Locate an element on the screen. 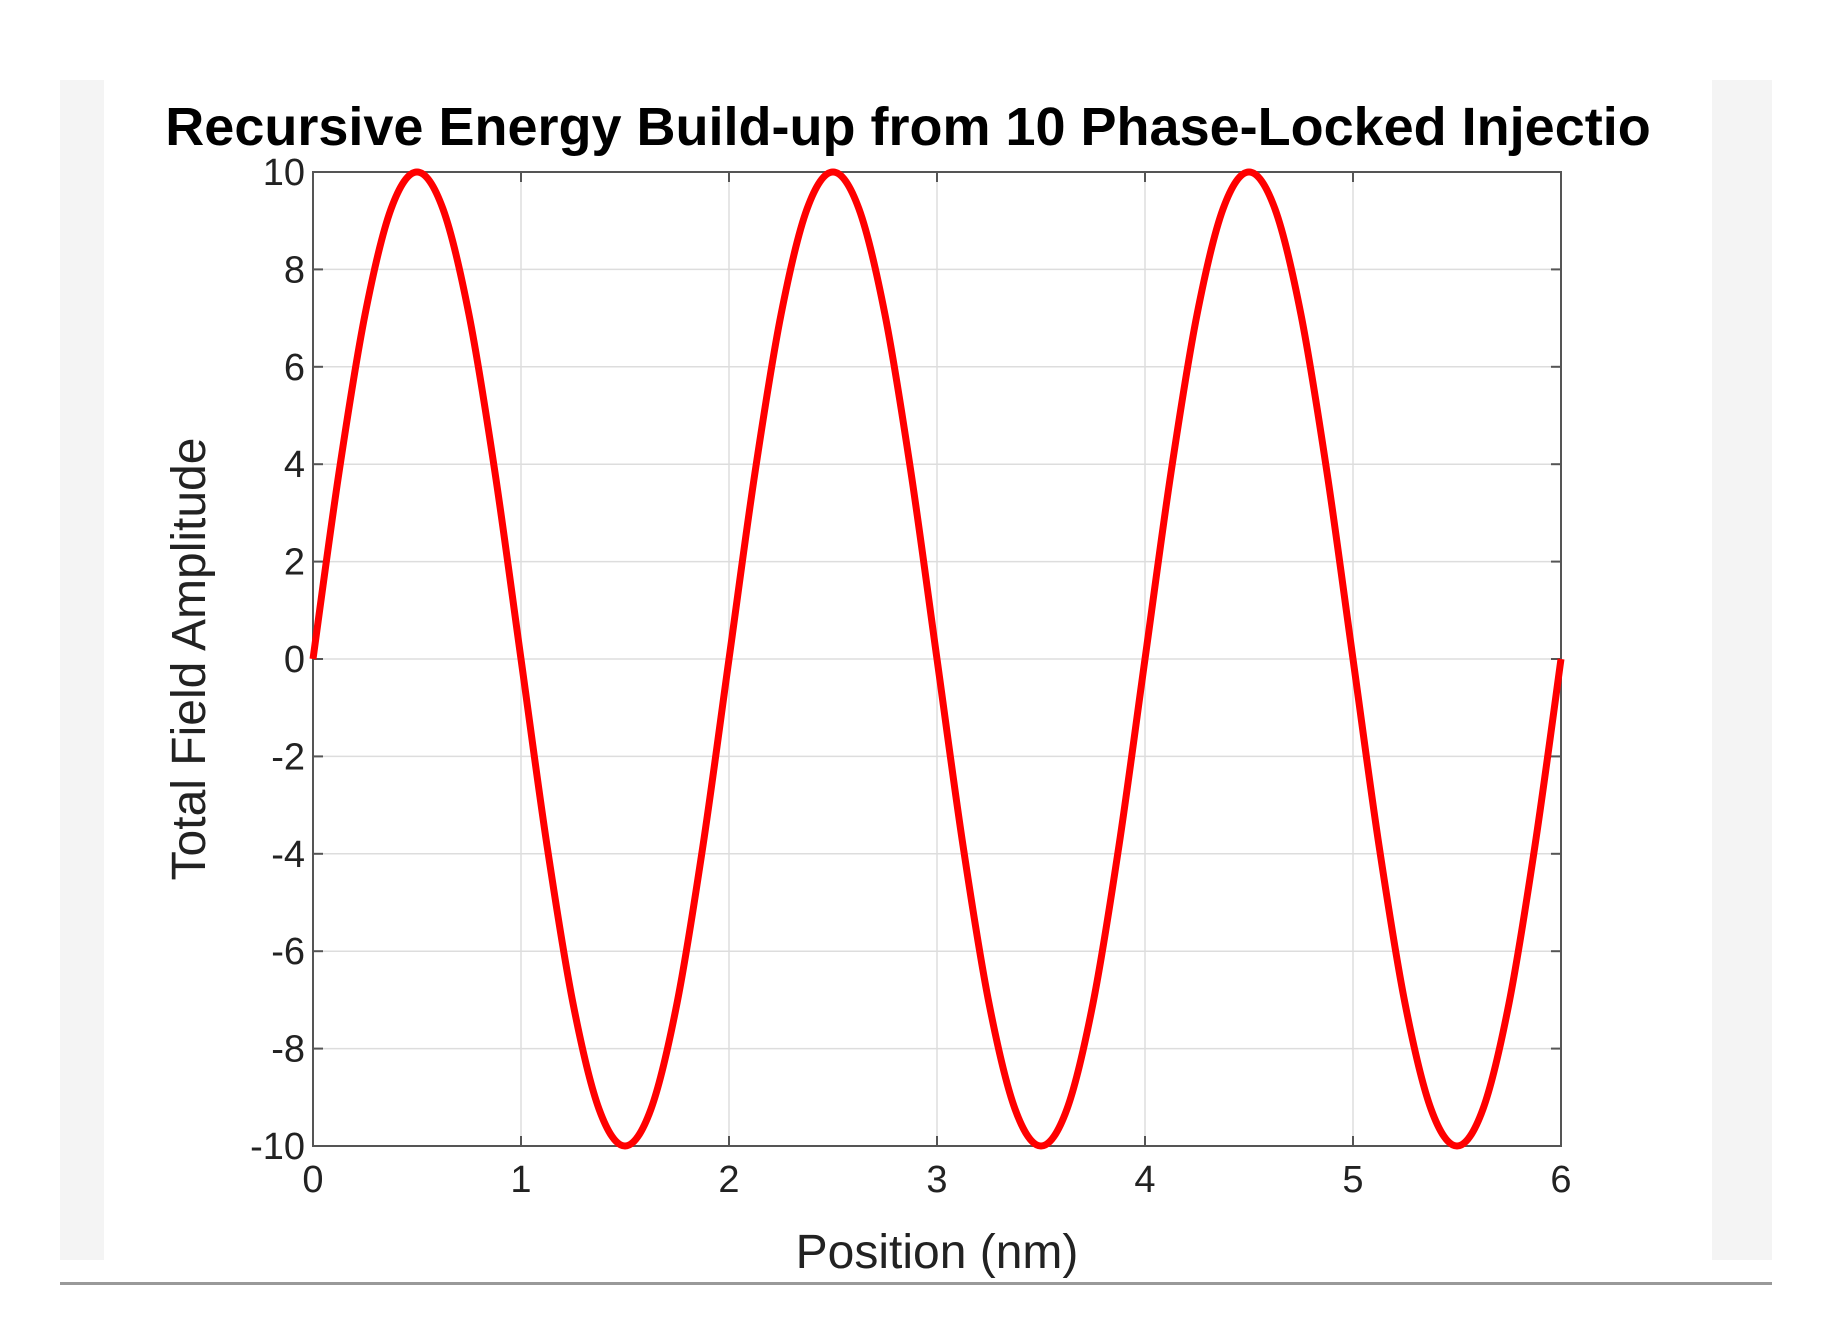 The height and width of the screenshot is (1319, 1832). x-axis-label: Position (nm) is located at coordinates (937, 1252).